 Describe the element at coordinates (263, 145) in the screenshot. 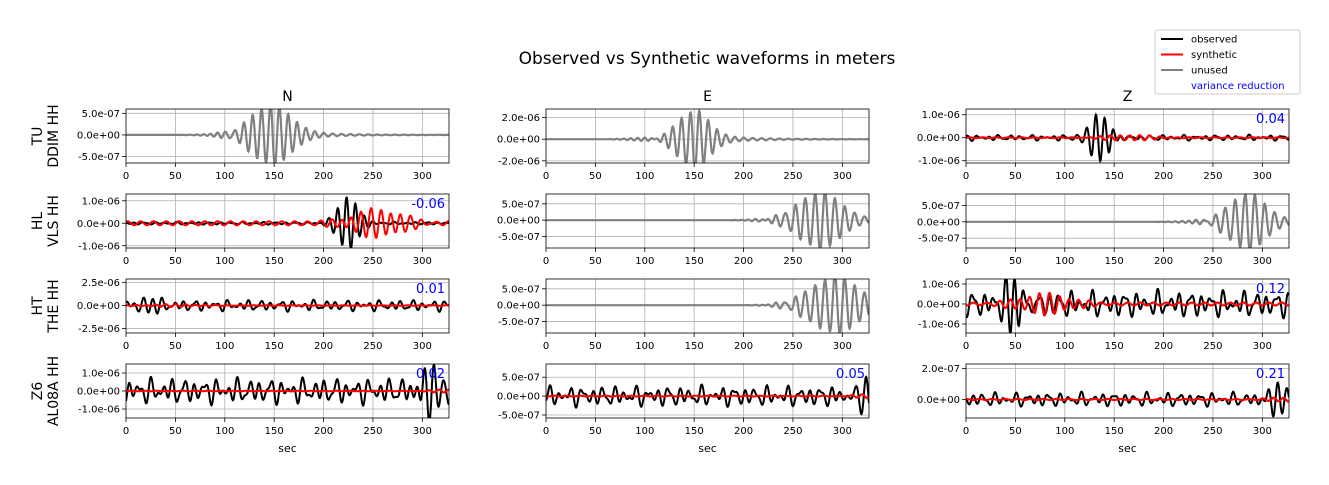

I see `panel-tu-n: 0 50 100 150 200 250 300 5.0e-07 0.0e+00 -5.0e-07` at that location.